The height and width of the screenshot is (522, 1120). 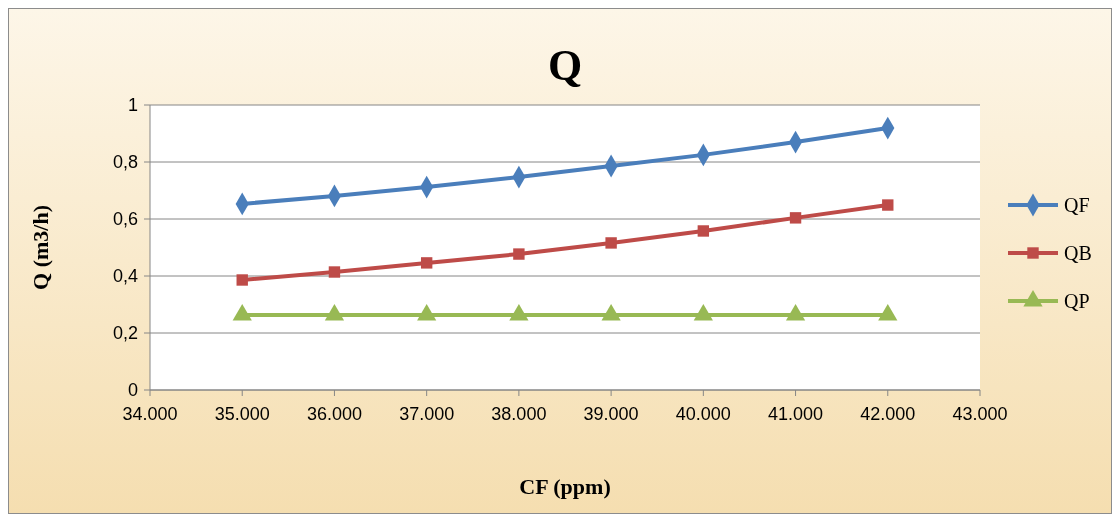 What do you see at coordinates (565, 486) in the screenshot?
I see `x-axis-title: CF (ppm)` at bounding box center [565, 486].